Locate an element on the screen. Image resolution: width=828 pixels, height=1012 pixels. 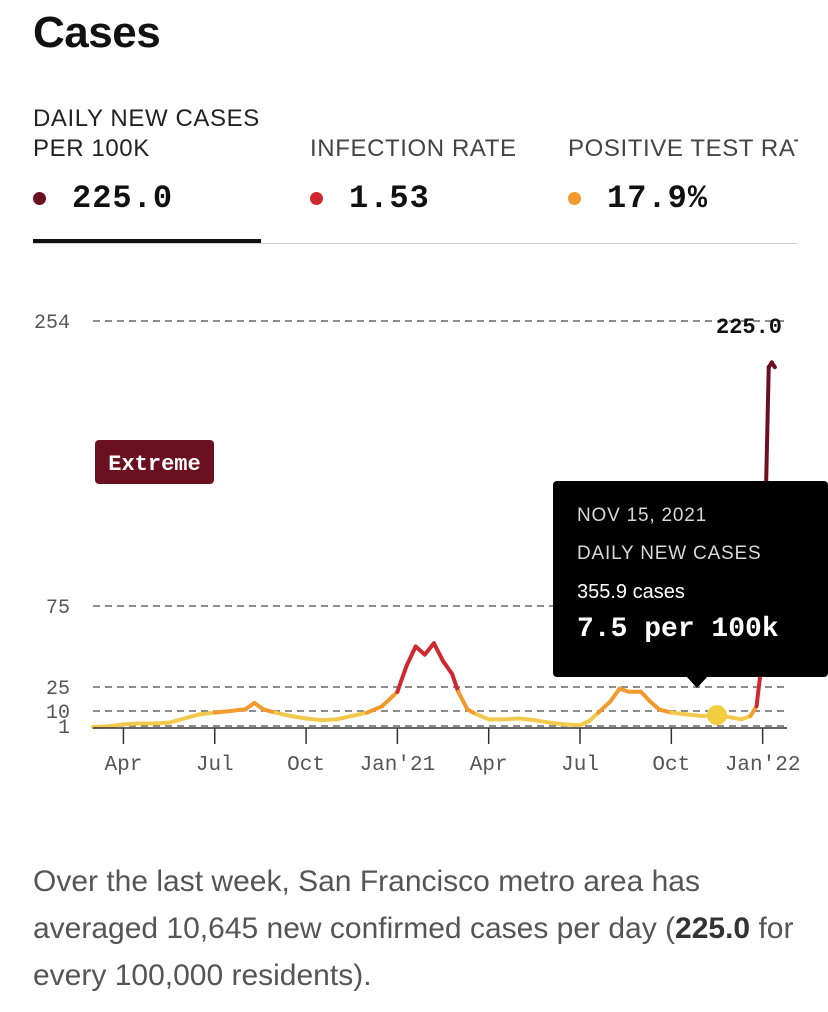
tab-positive-test-rate: POSITIVE TEST RATE 17.9% is located at coordinates (683, 174).